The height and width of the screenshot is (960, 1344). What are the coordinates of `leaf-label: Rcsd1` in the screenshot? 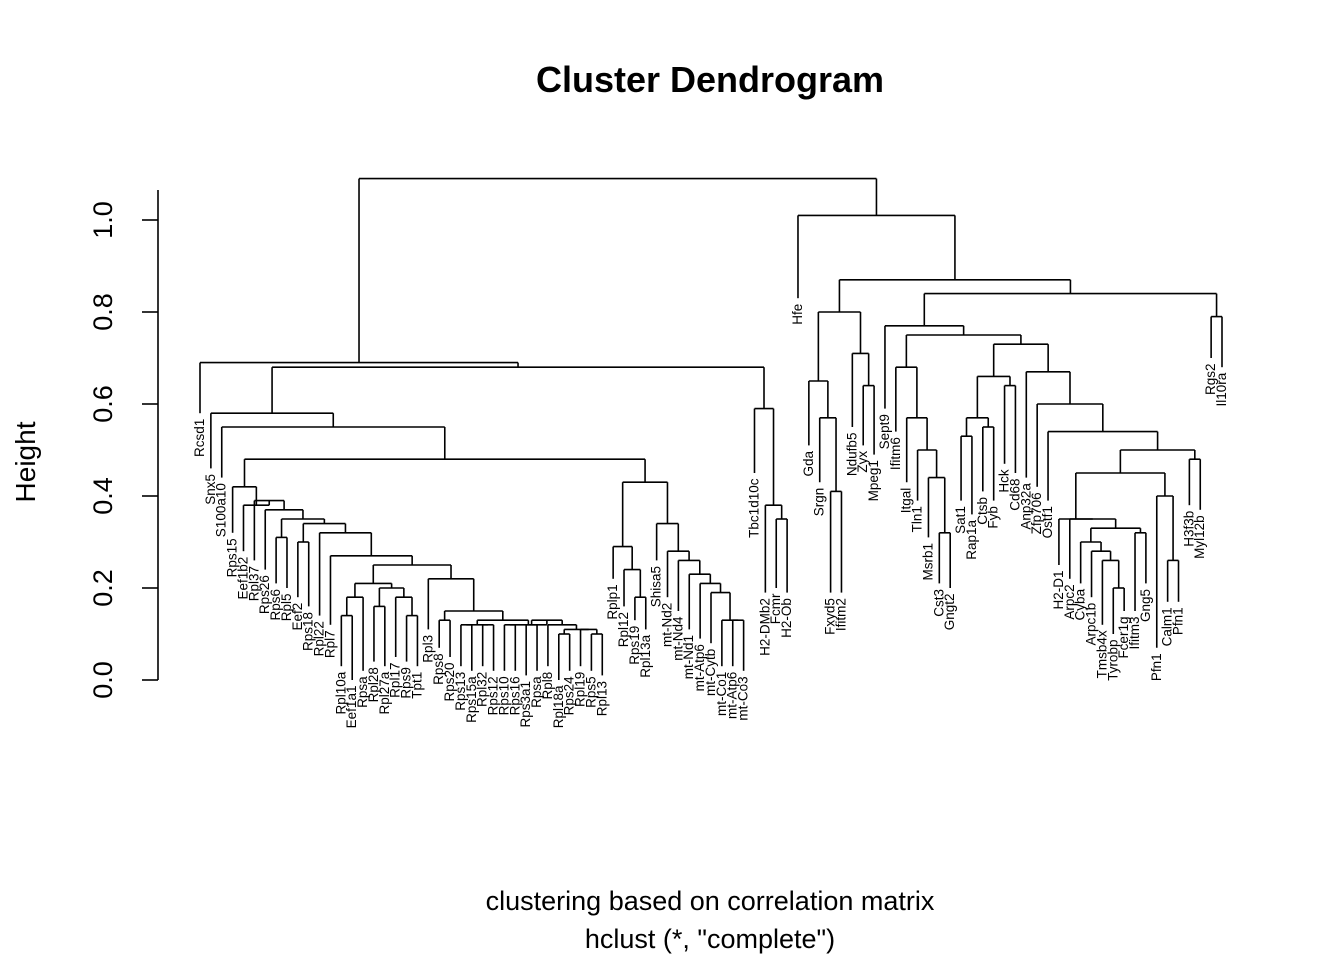 It's located at (199, 438).